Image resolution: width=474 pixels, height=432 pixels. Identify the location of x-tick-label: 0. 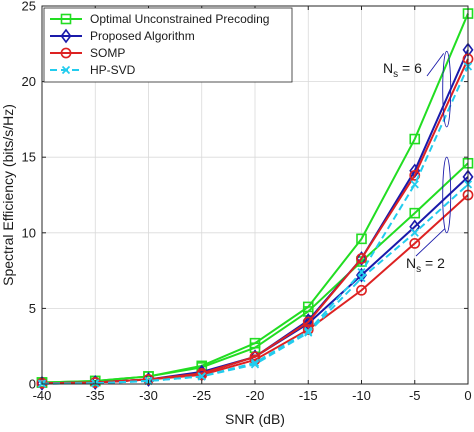
(467, 395).